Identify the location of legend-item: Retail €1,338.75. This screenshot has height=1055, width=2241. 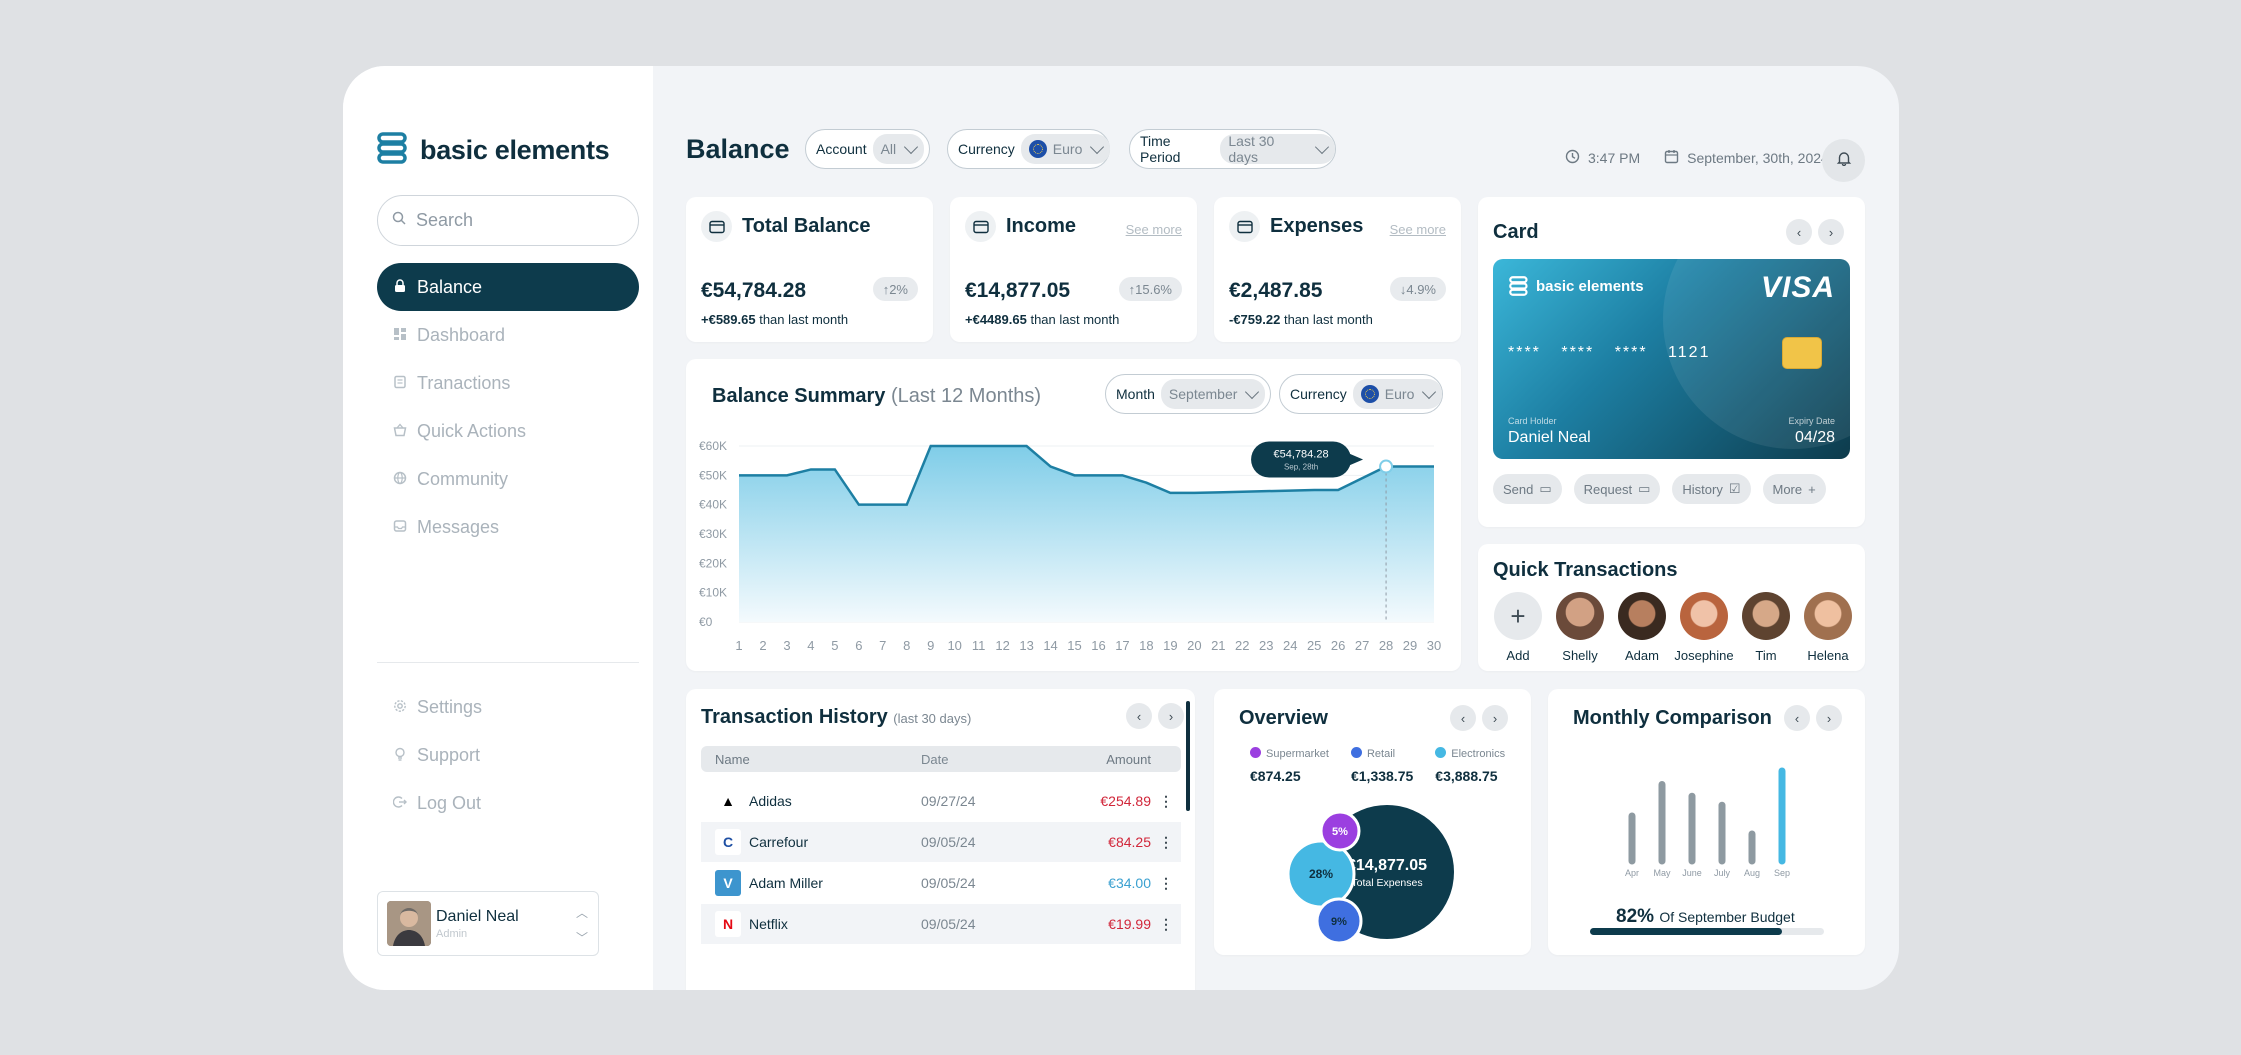
(1381, 765).